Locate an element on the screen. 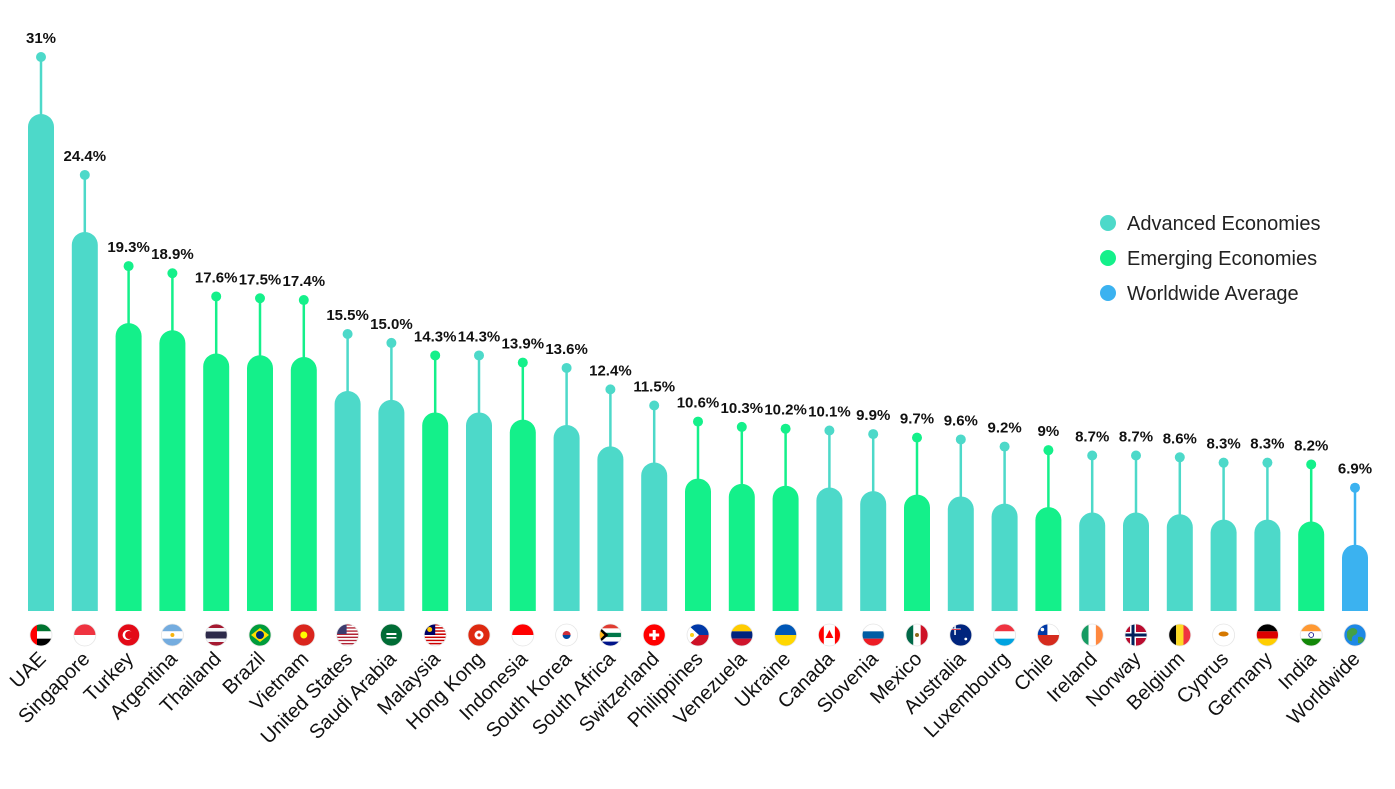 The image size is (1395, 789). marker-saudi-arabia is located at coordinates (391, 342).